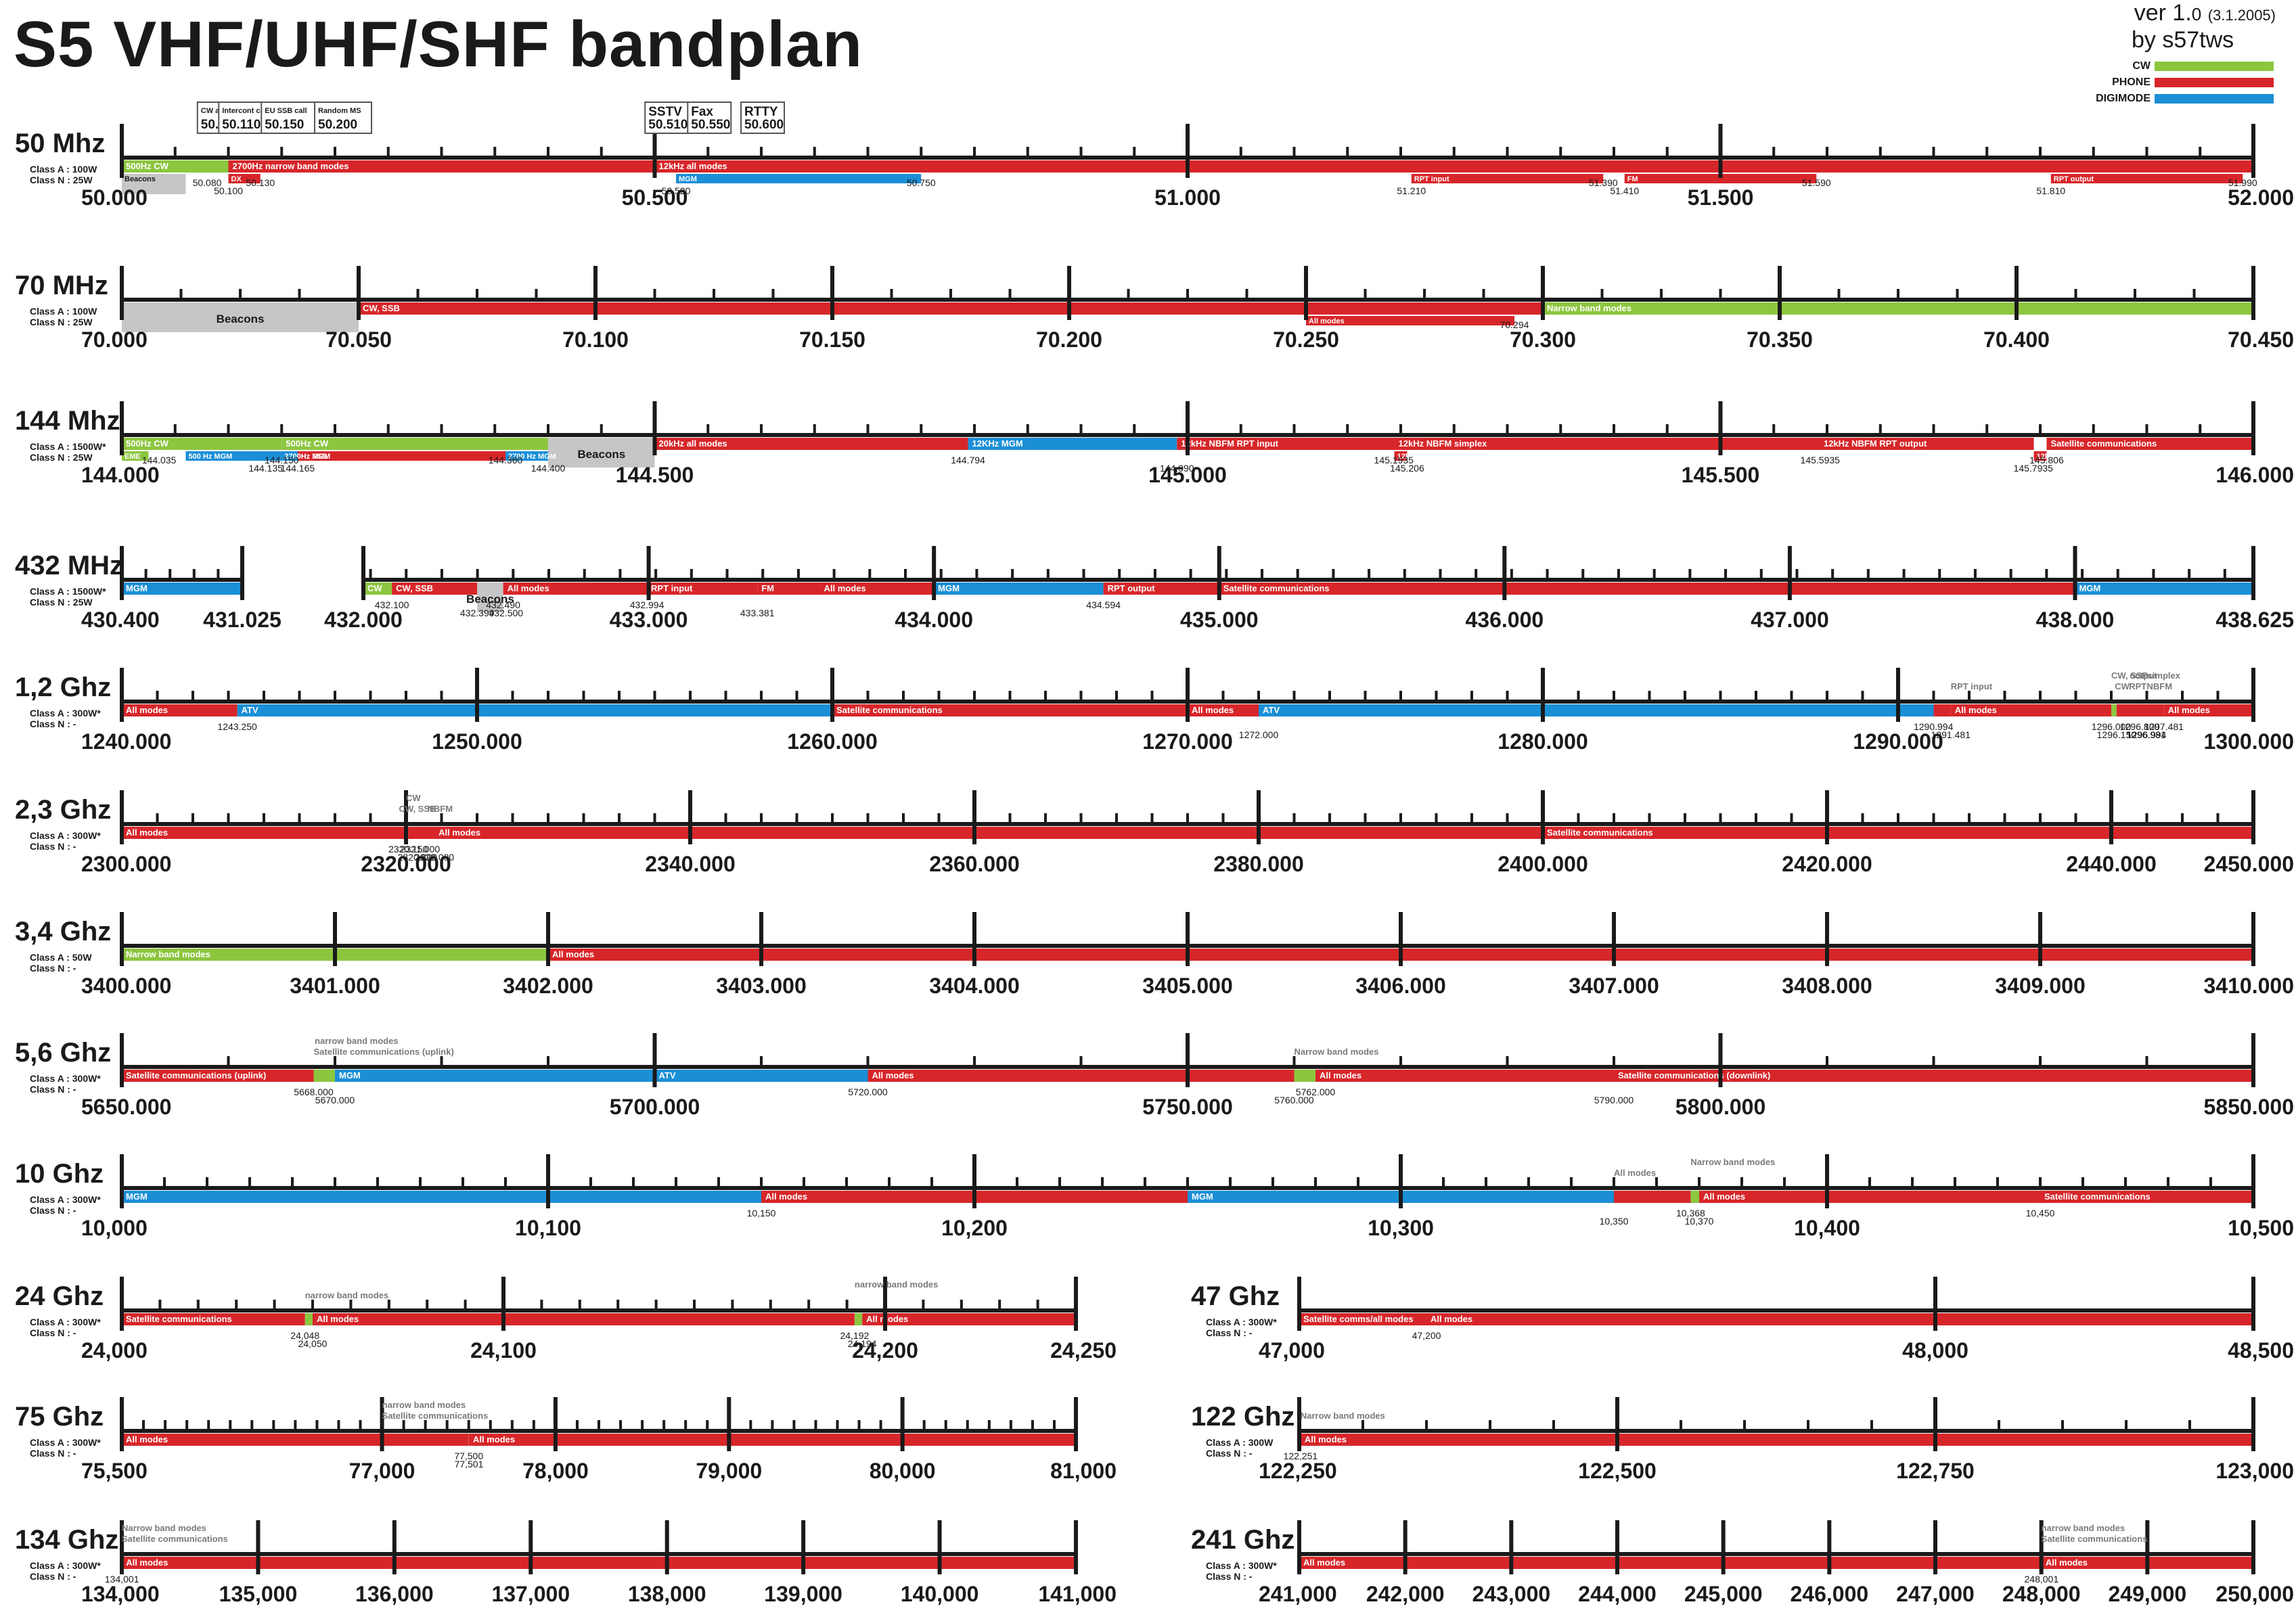  Describe the element at coordinates (260, 182) in the screenshot. I see `frequency-mark: 50.130` at that location.